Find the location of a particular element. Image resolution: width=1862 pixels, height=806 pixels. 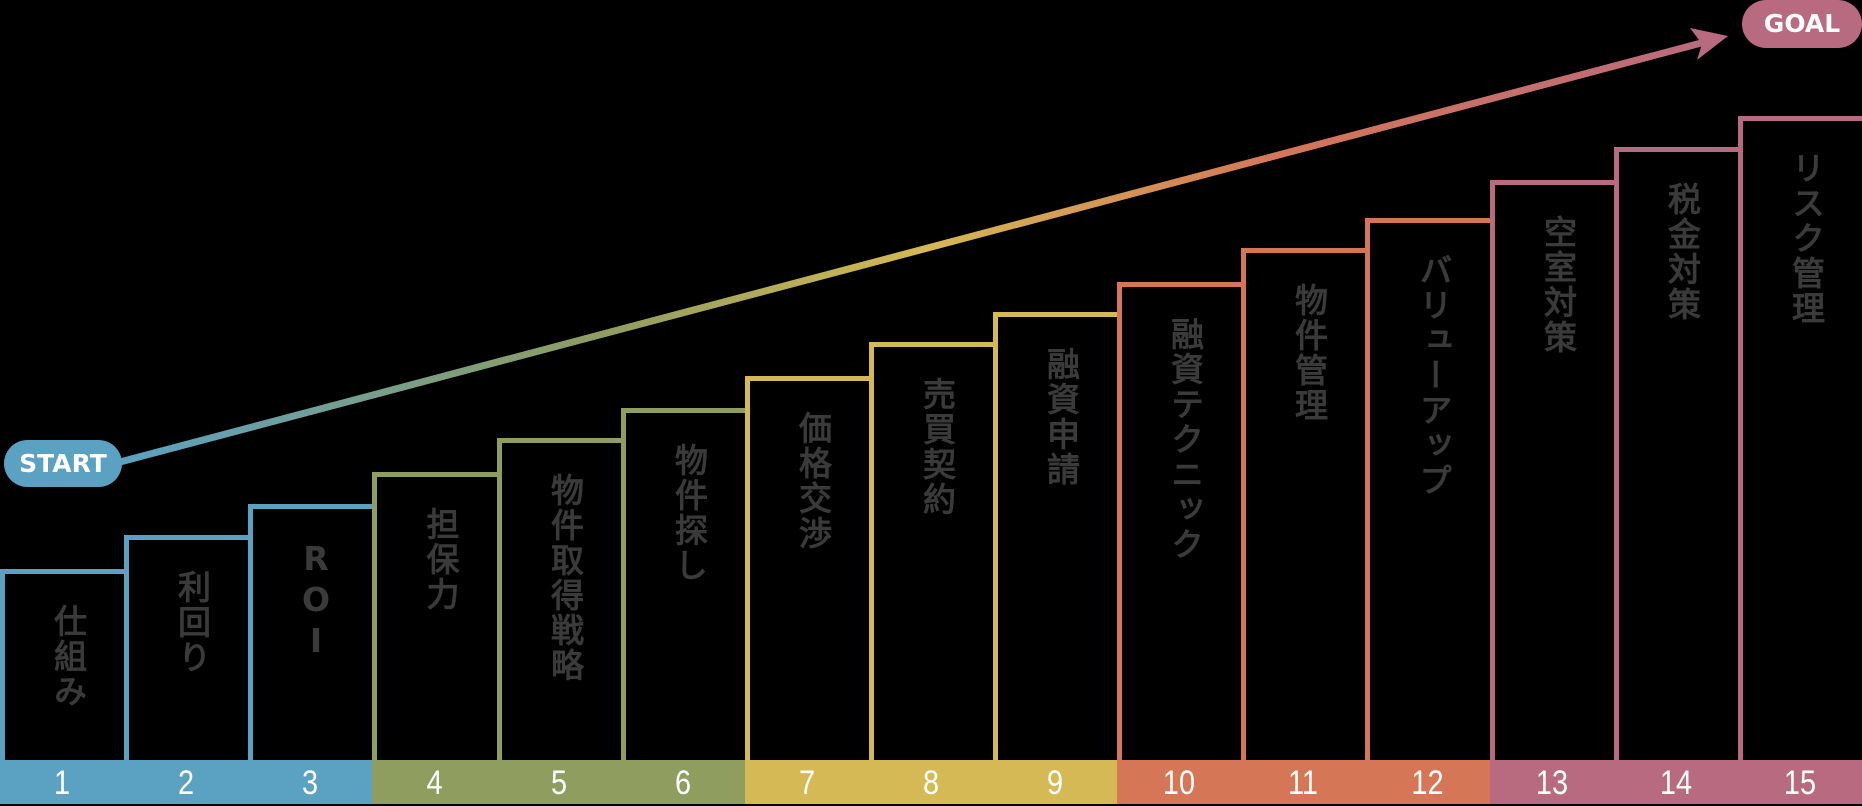

step-label: 融資テクニック is located at coordinates (1185, 439).